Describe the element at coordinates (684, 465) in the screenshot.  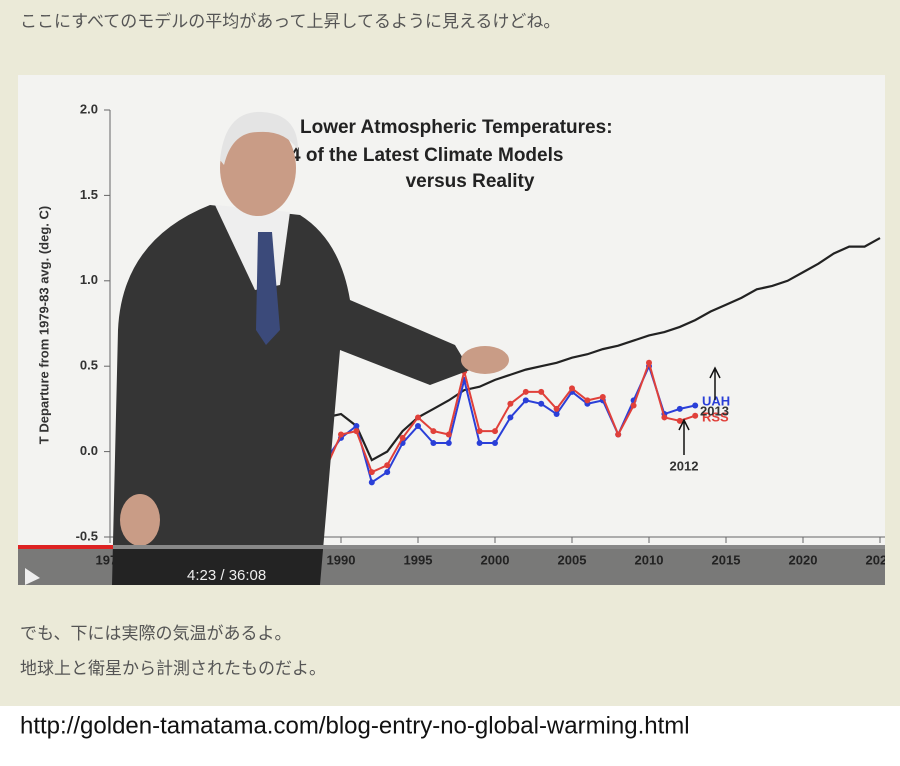
I see `annotation: 2012` at that location.